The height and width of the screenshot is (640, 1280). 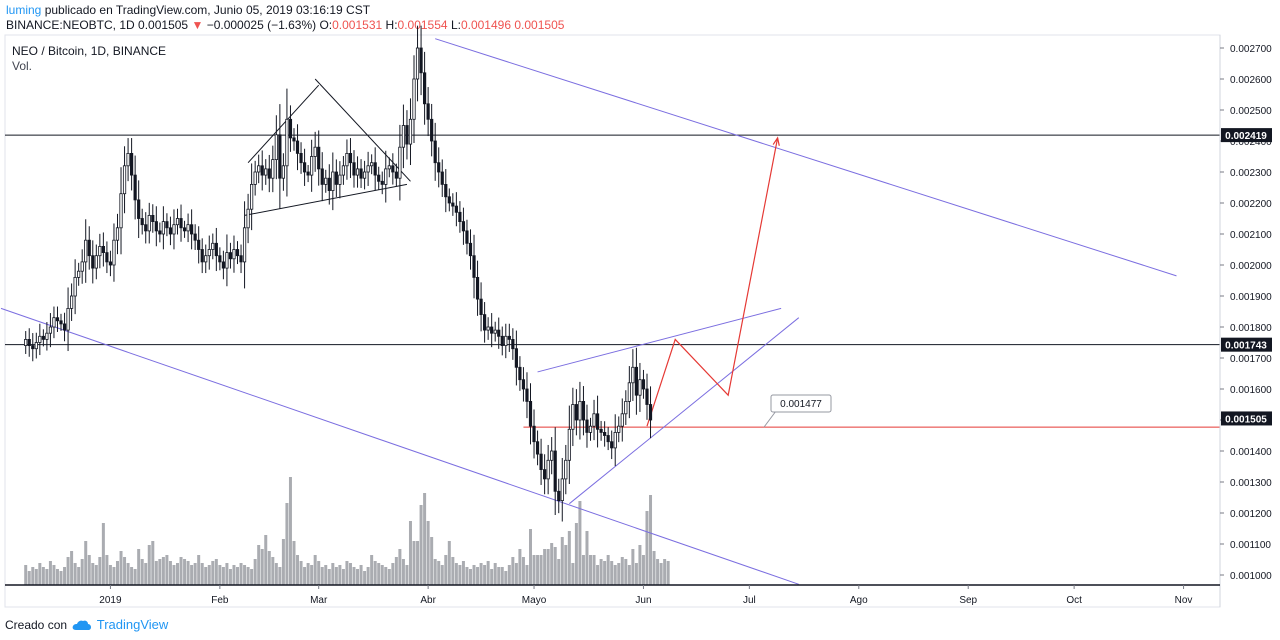 I want to click on tradingview-cloud-icon, so click(x=82, y=625).